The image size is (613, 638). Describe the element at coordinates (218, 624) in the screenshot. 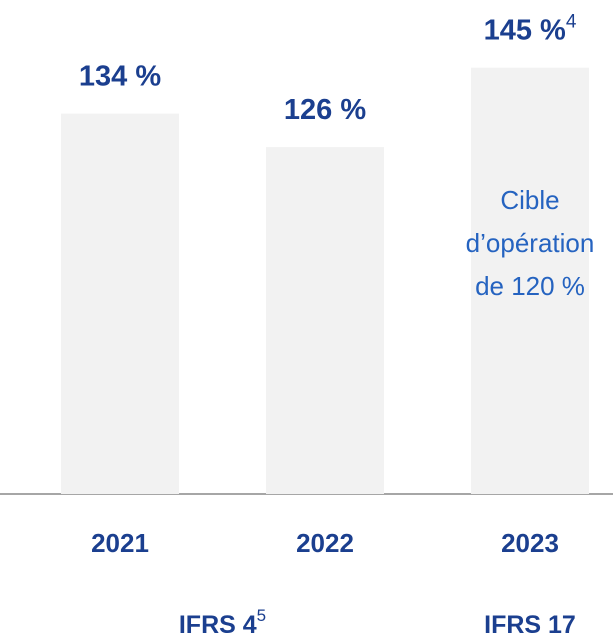

I see `group-label-text: IFRS 4` at that location.